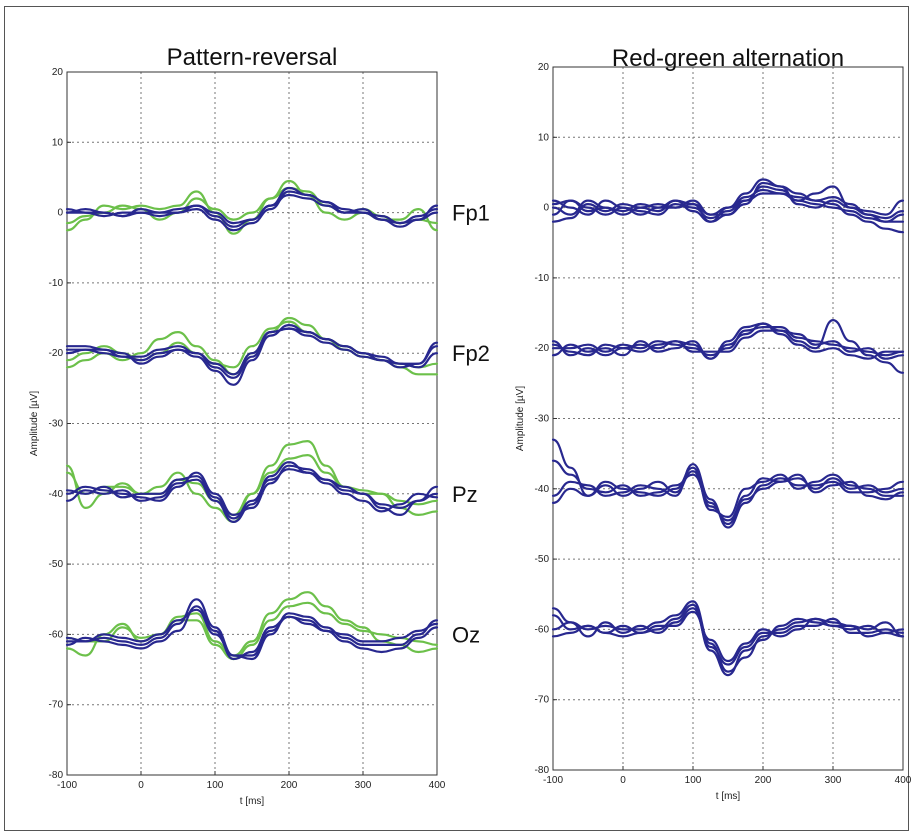 This screenshot has width=913, height=835. I want to click on panel2-title: Red-green alternation, so click(728, 58).